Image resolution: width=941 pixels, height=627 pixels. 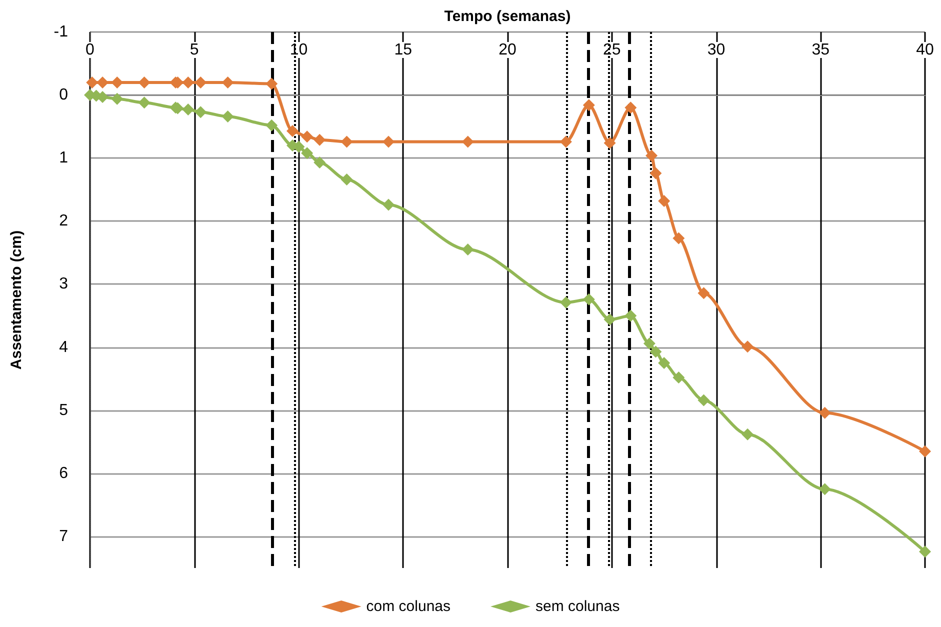 I want to click on y-tick-label: -1, so click(x=61, y=32).